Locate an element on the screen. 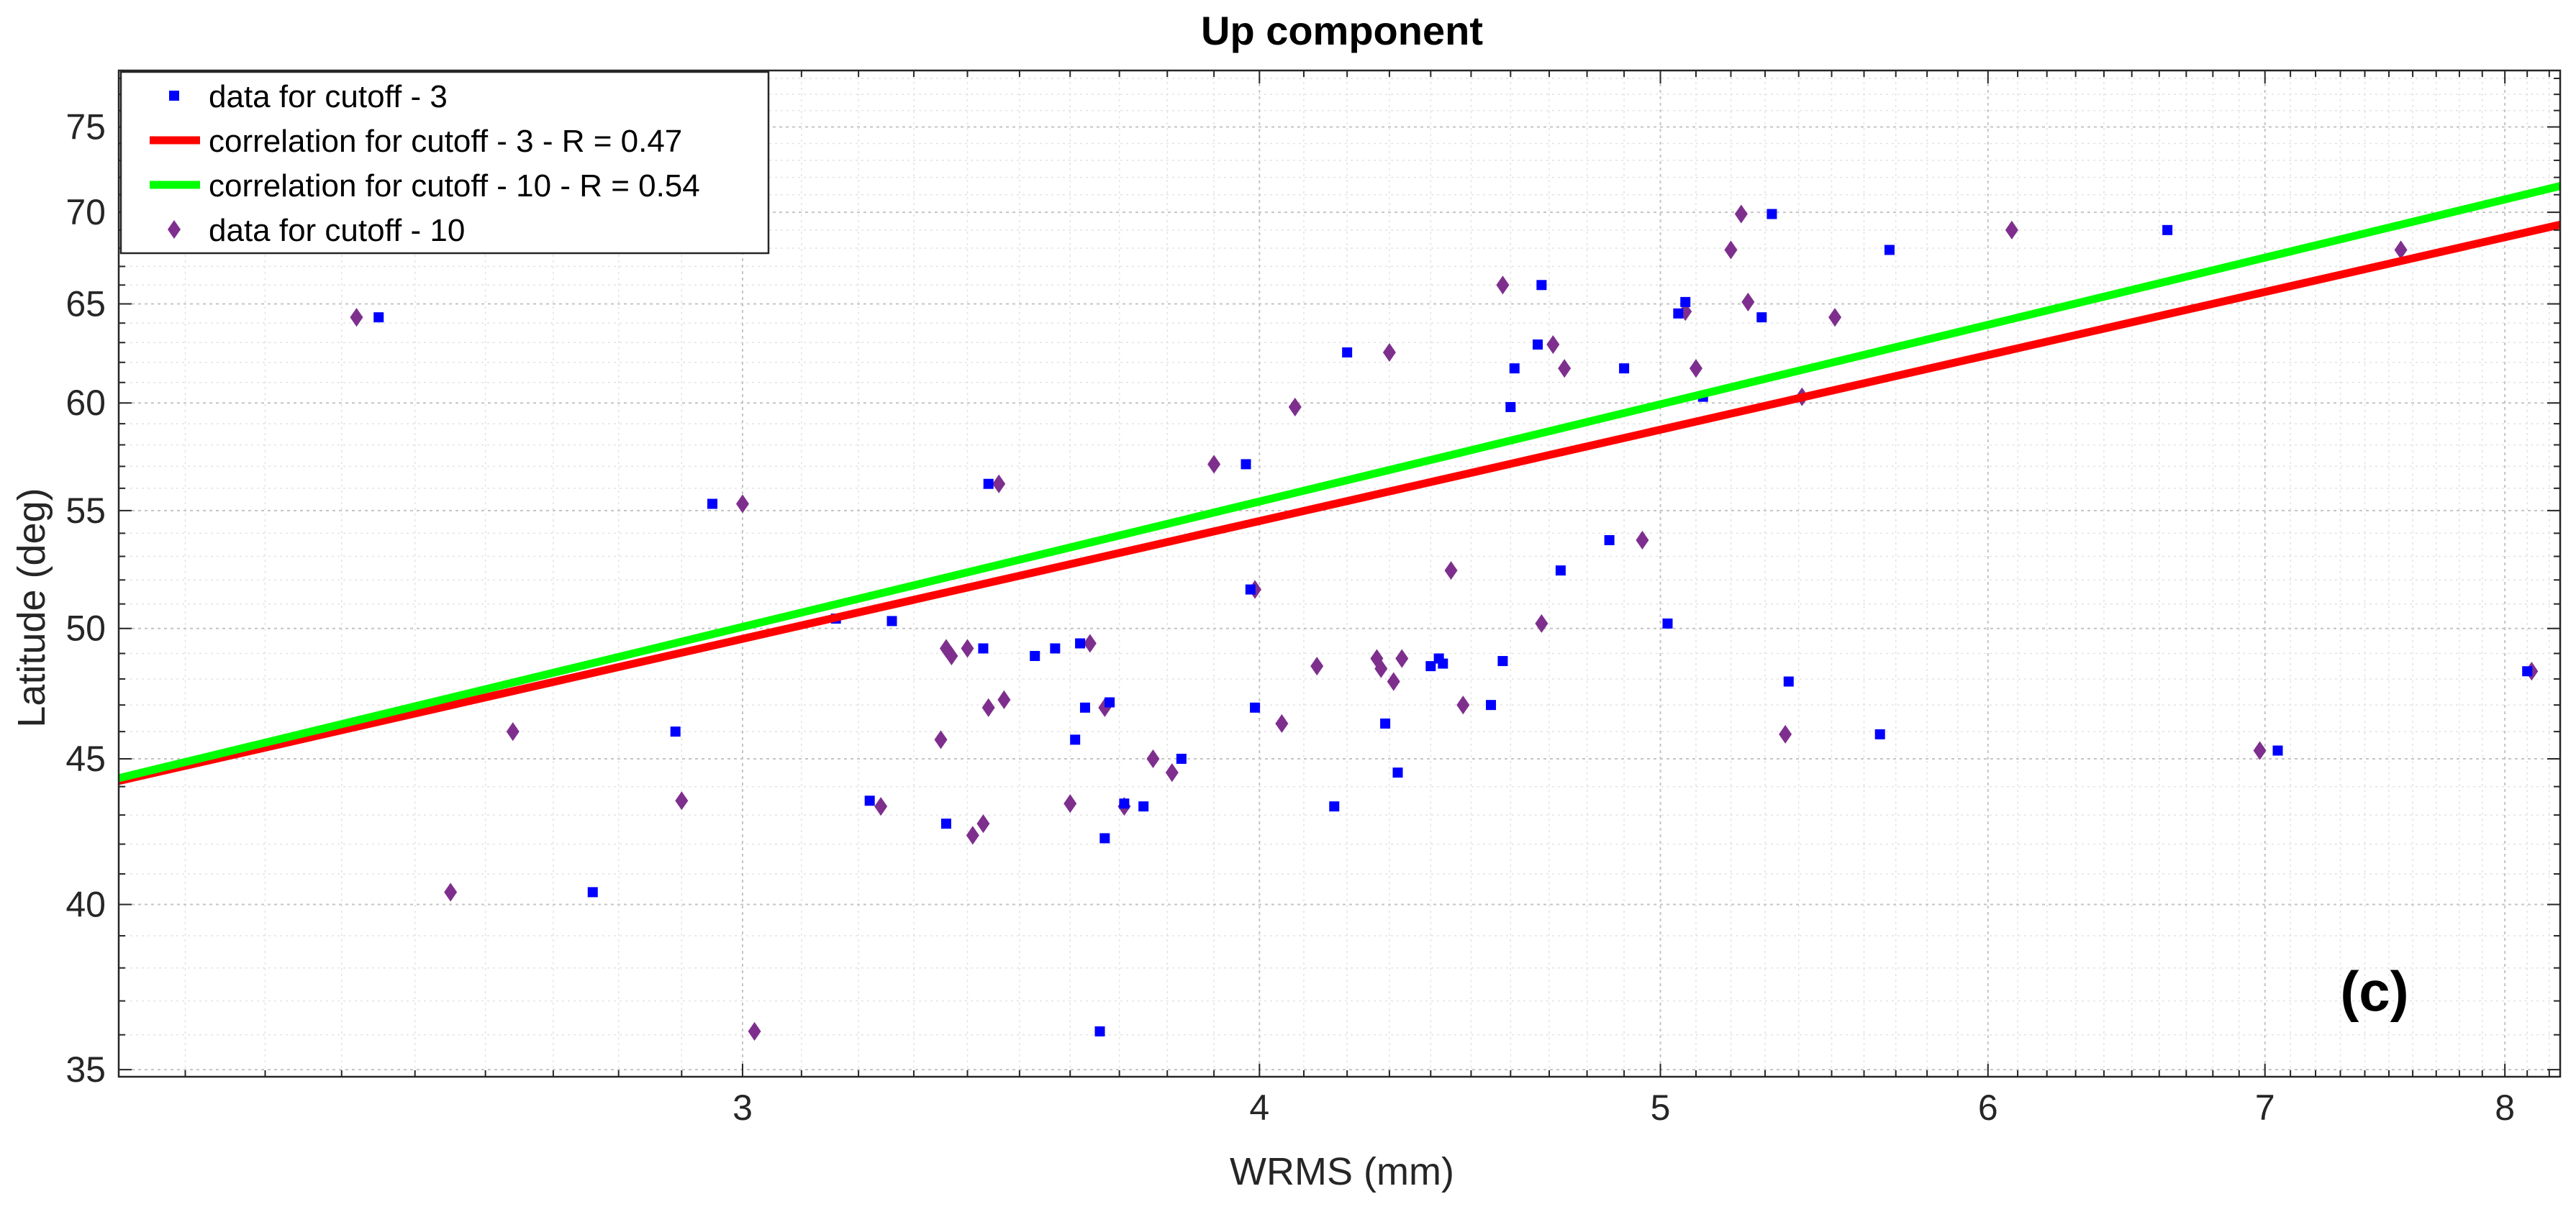 The height and width of the screenshot is (1217, 2576). panel-annotation: (c) is located at coordinates (2374, 991).